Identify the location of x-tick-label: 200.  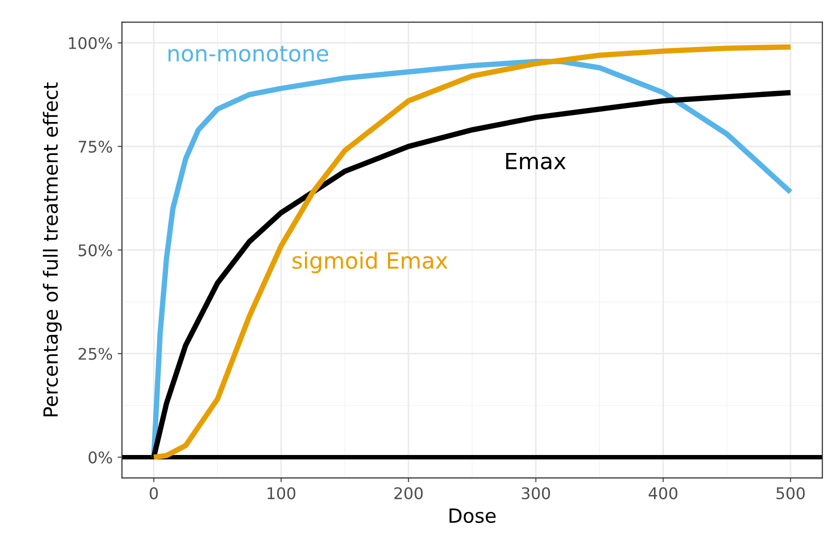
(408, 493).